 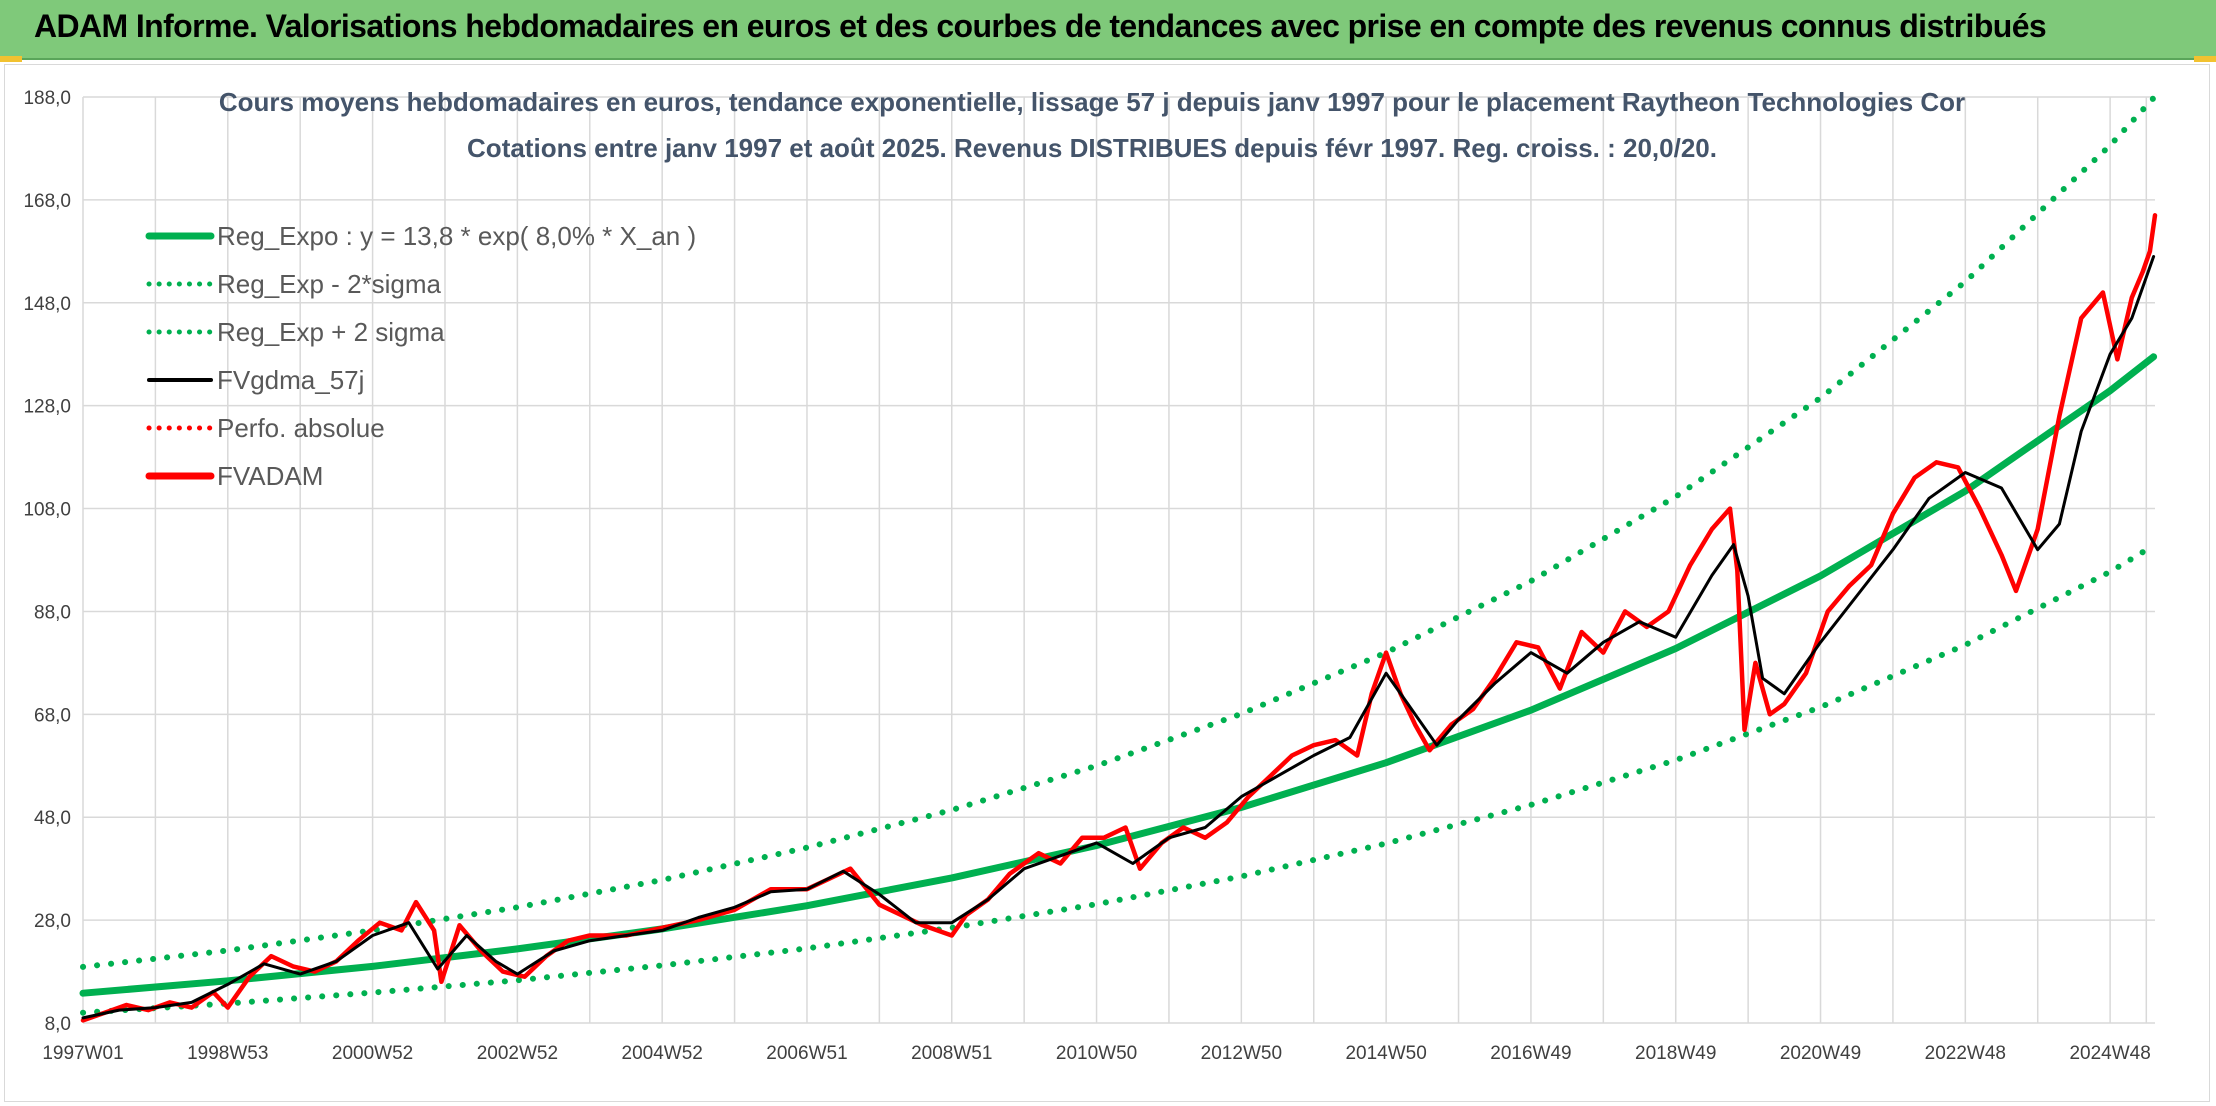 What do you see at coordinates (47, 407) in the screenshot?
I see `y-tick-label: 128,0` at bounding box center [47, 407].